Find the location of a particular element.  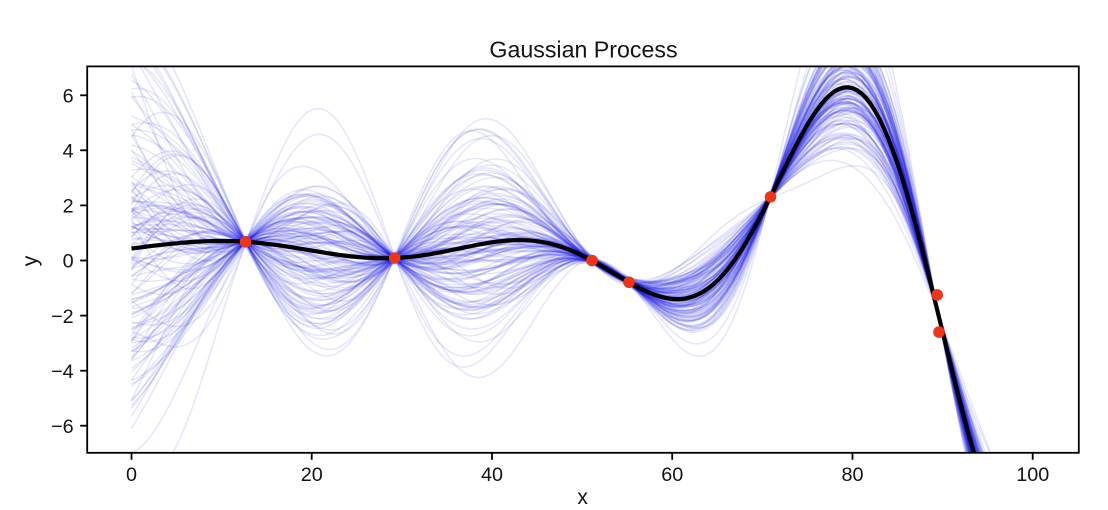

svg-text: 20 is located at coordinates (312, 475).